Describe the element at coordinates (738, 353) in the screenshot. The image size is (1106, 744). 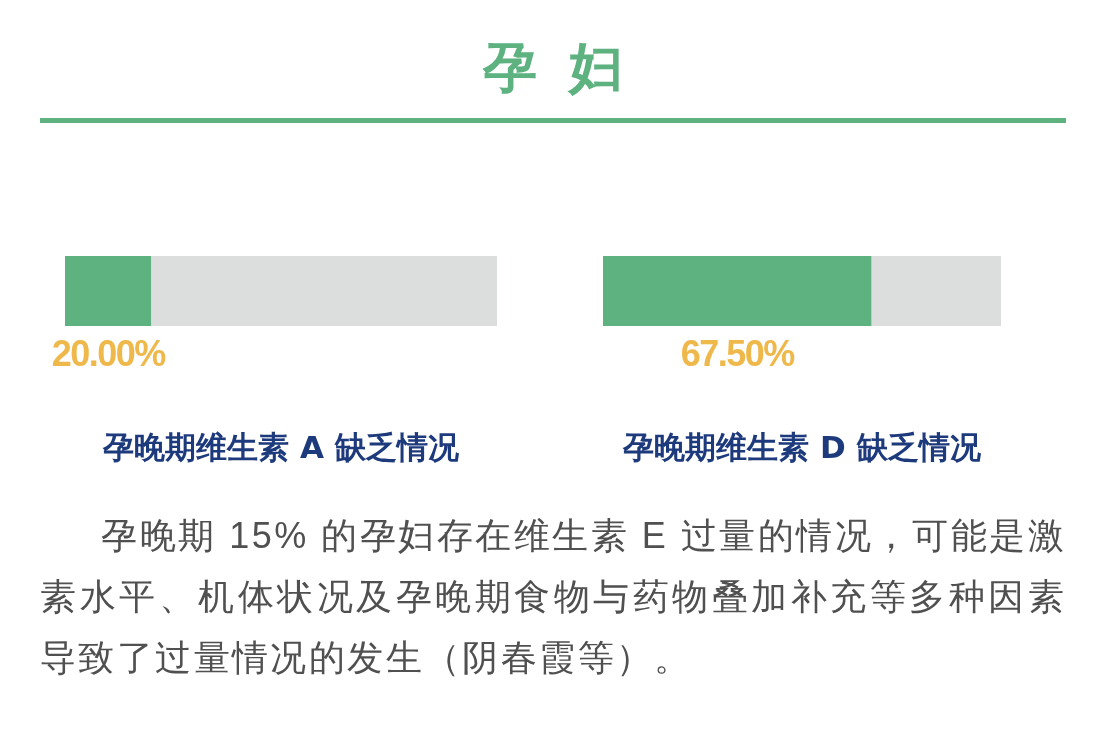
I see `data-label: 67.50%` at that location.